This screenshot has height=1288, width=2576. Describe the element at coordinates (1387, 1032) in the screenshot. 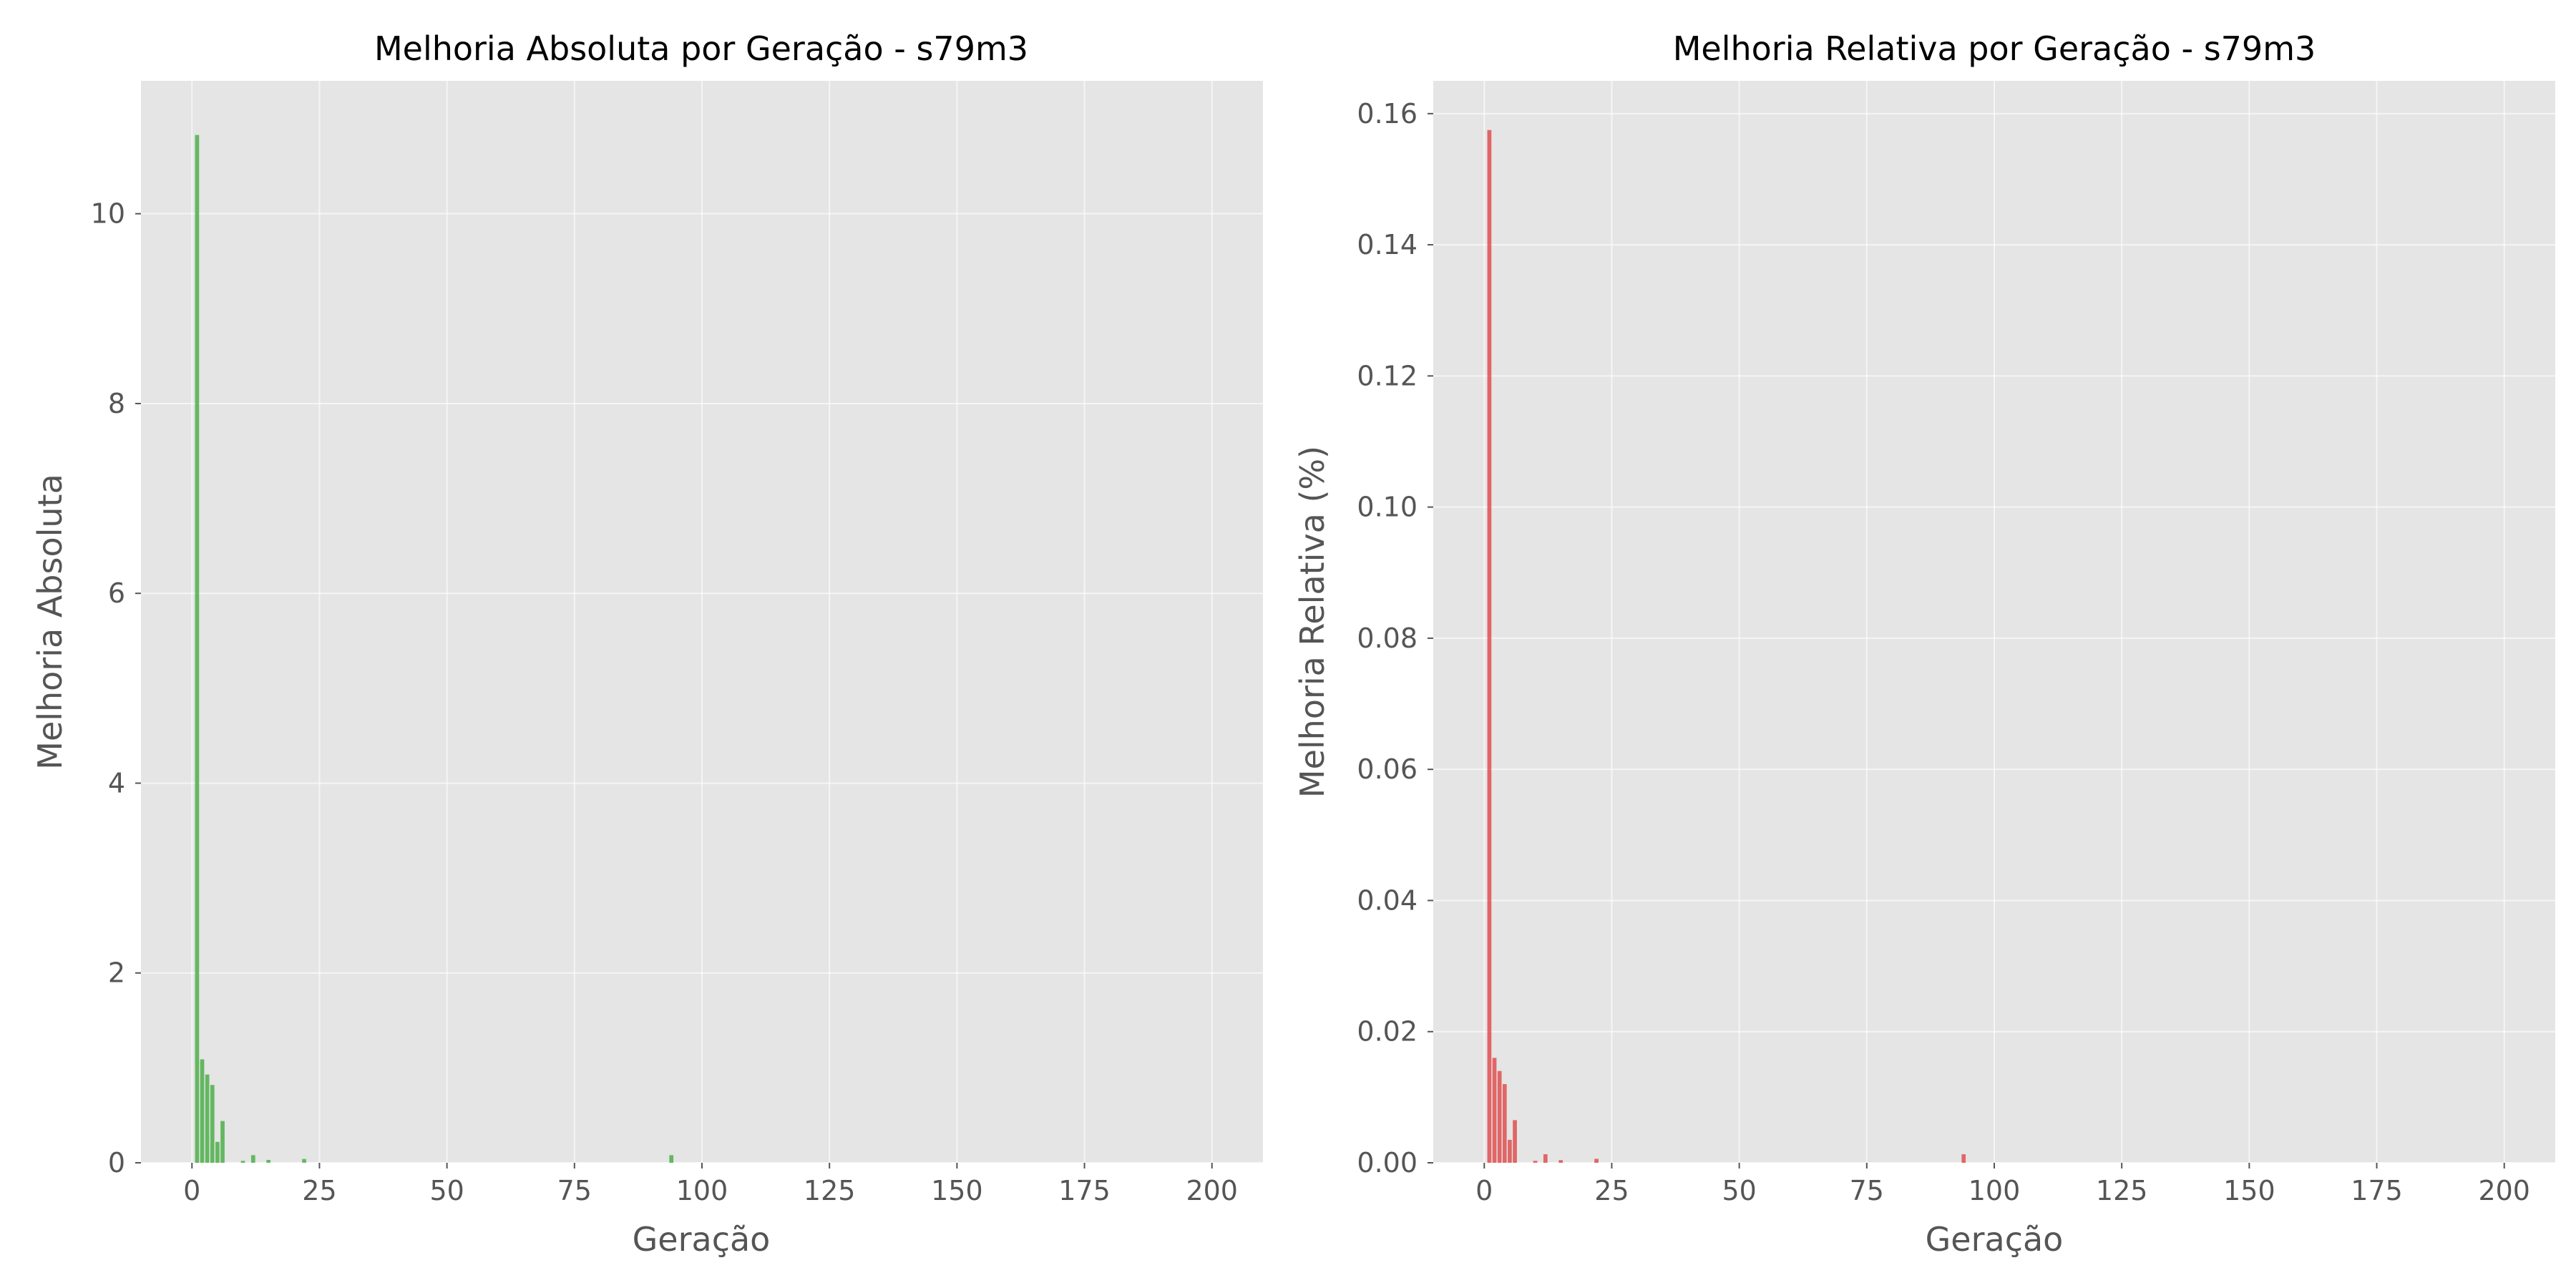

I see `y-tick-label: 0.02` at that location.